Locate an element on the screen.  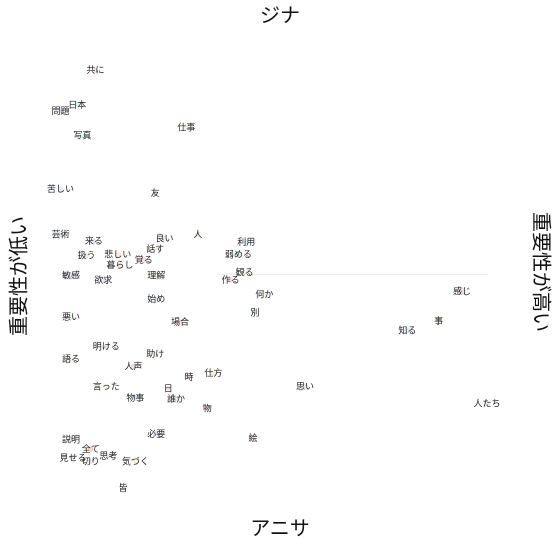
word-point: 切り is located at coordinates (91, 462).